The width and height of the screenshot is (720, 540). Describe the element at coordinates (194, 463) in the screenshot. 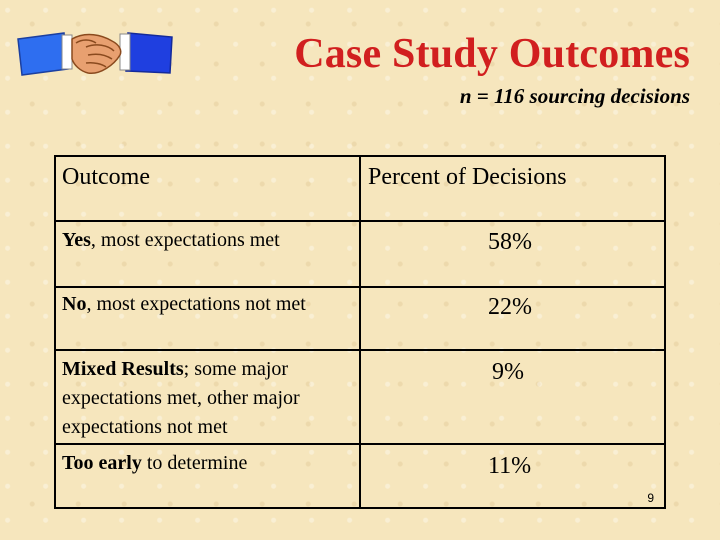

I see `row-label-rest: to determine` at that location.